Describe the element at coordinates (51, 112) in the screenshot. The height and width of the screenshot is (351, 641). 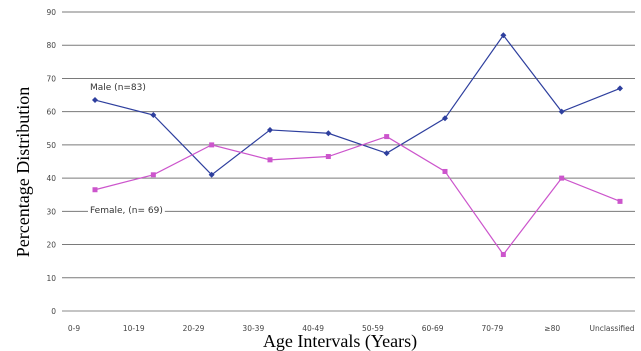
I see `y-tick-label: 60` at that location.